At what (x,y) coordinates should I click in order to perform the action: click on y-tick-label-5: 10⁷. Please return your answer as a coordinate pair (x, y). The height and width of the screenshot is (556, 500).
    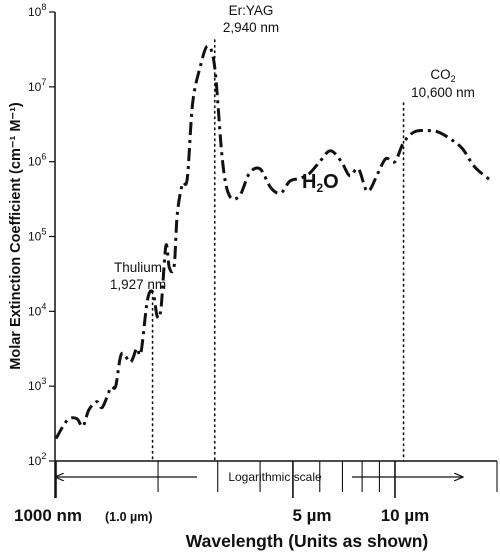
    Looking at the image, I should click on (37, 85).